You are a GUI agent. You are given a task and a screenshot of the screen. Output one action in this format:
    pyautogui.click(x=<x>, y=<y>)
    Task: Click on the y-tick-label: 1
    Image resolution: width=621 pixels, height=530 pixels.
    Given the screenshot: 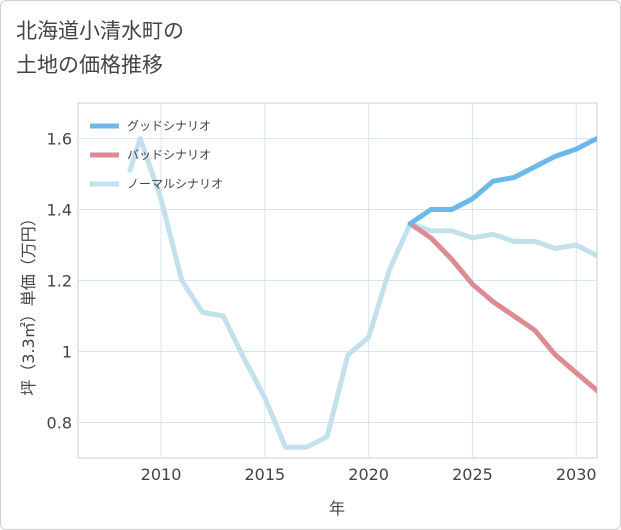 What is the action you would take?
    pyautogui.click(x=67, y=352)
    